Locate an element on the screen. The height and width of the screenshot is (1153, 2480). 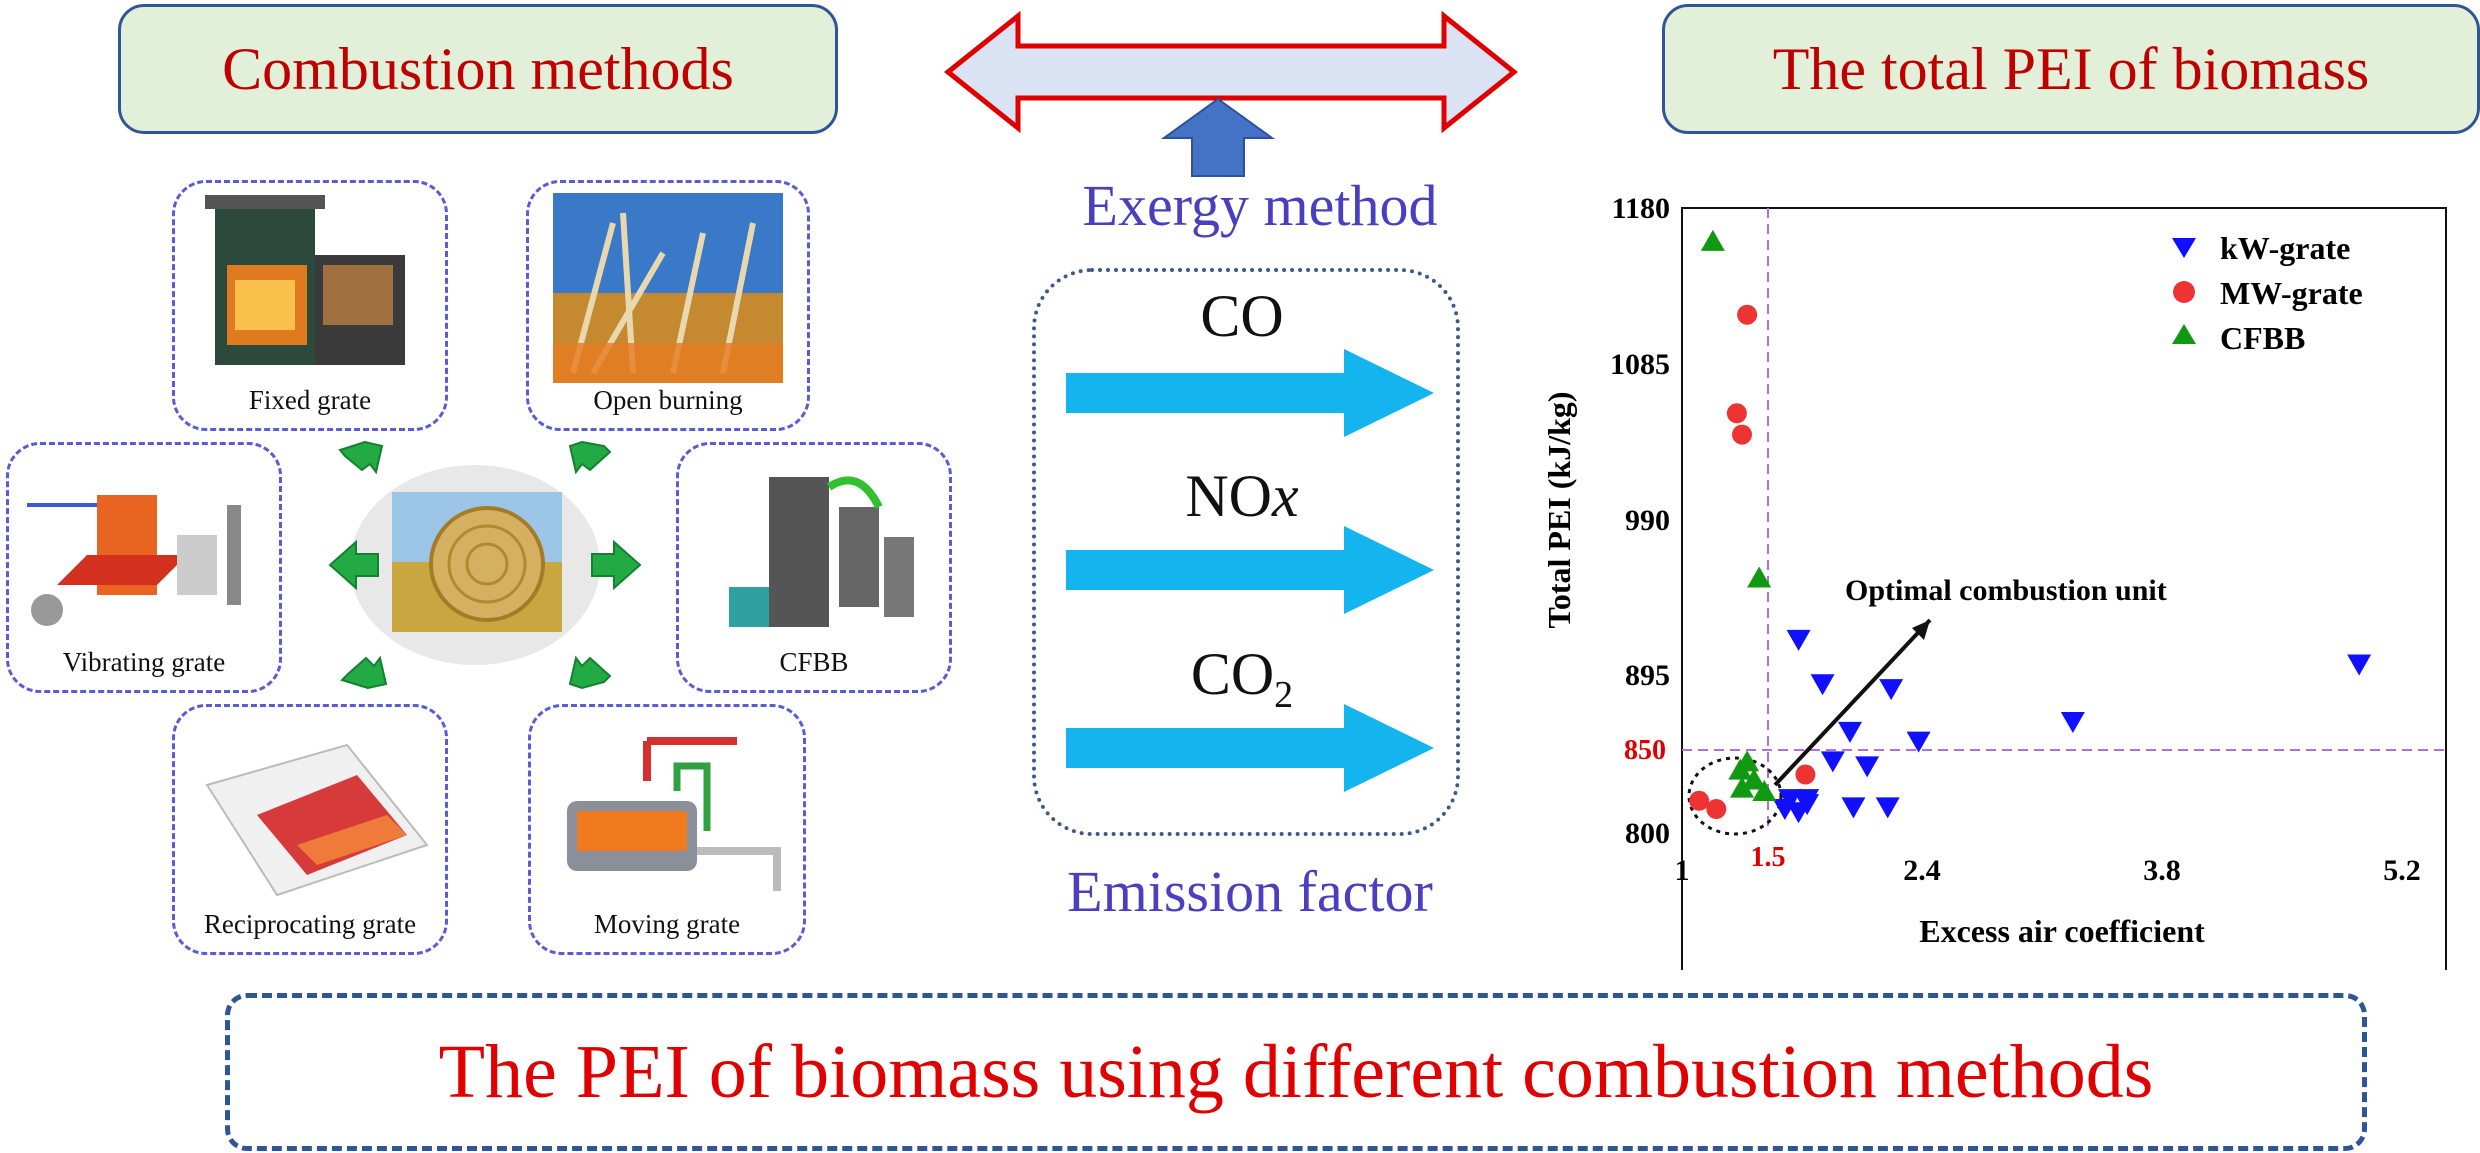
x-tick-label: 2.4 is located at coordinates (1922, 870).